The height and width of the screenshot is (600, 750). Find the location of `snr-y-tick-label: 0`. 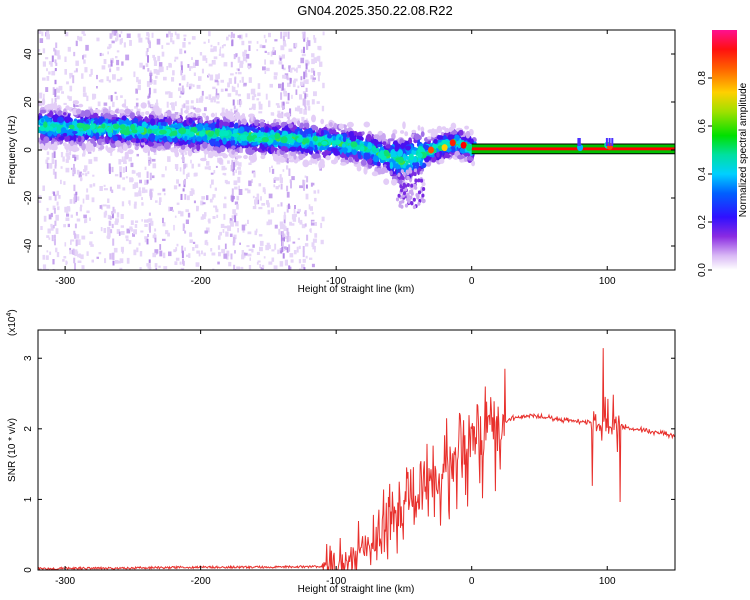

snr-y-tick-label: 0 is located at coordinates (28, 570).